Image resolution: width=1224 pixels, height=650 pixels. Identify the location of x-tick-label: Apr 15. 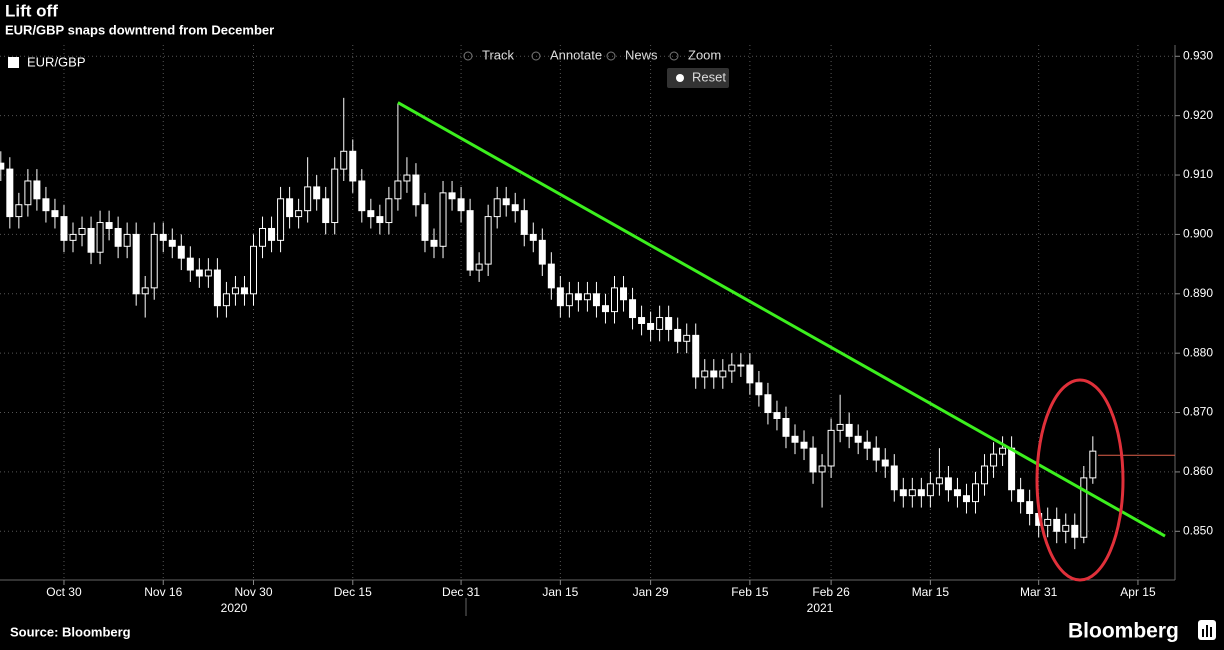
(1138, 592).